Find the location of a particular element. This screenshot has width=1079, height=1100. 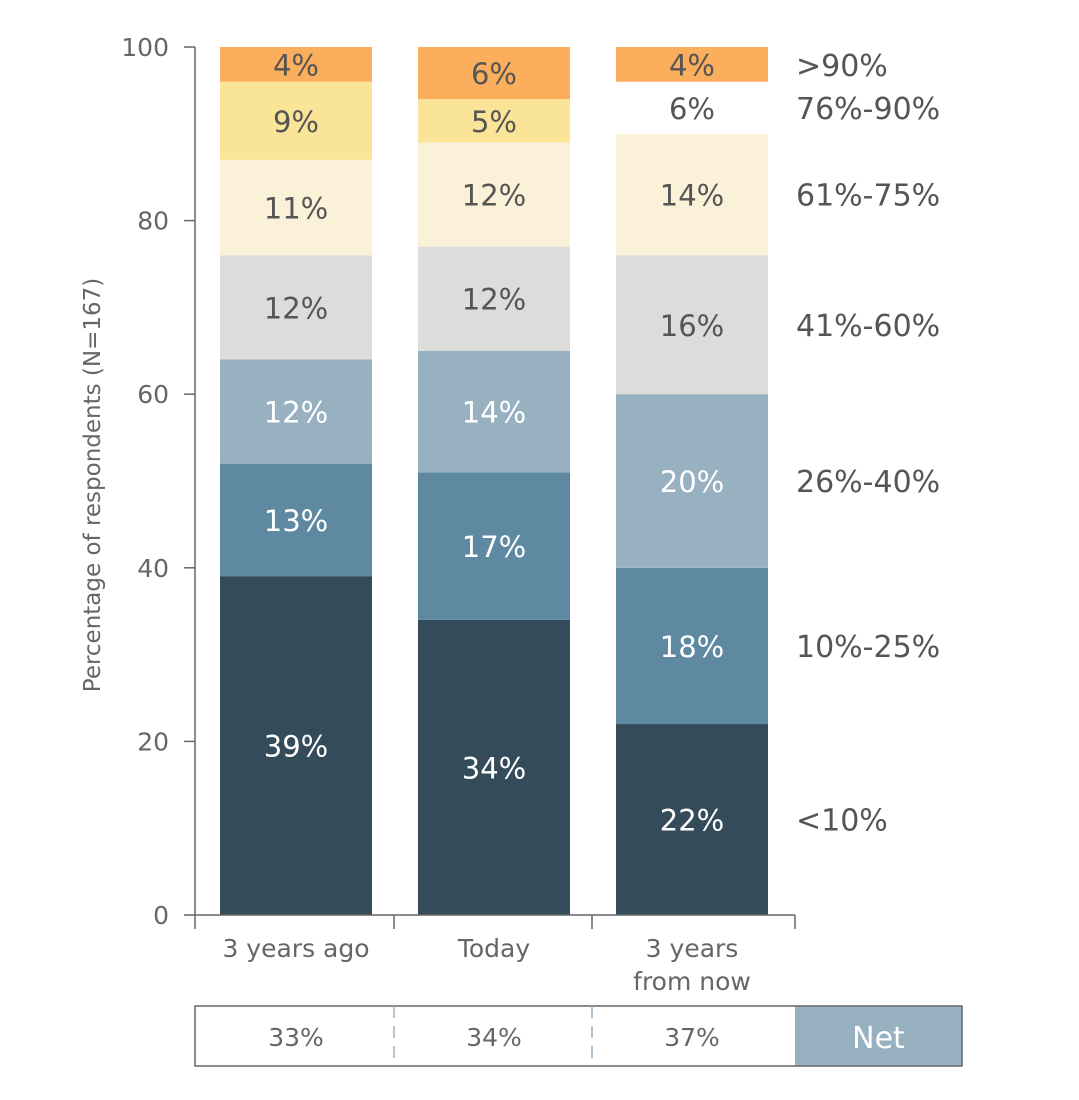

x-tick-label: 3 years ago is located at coordinates (295, 948).